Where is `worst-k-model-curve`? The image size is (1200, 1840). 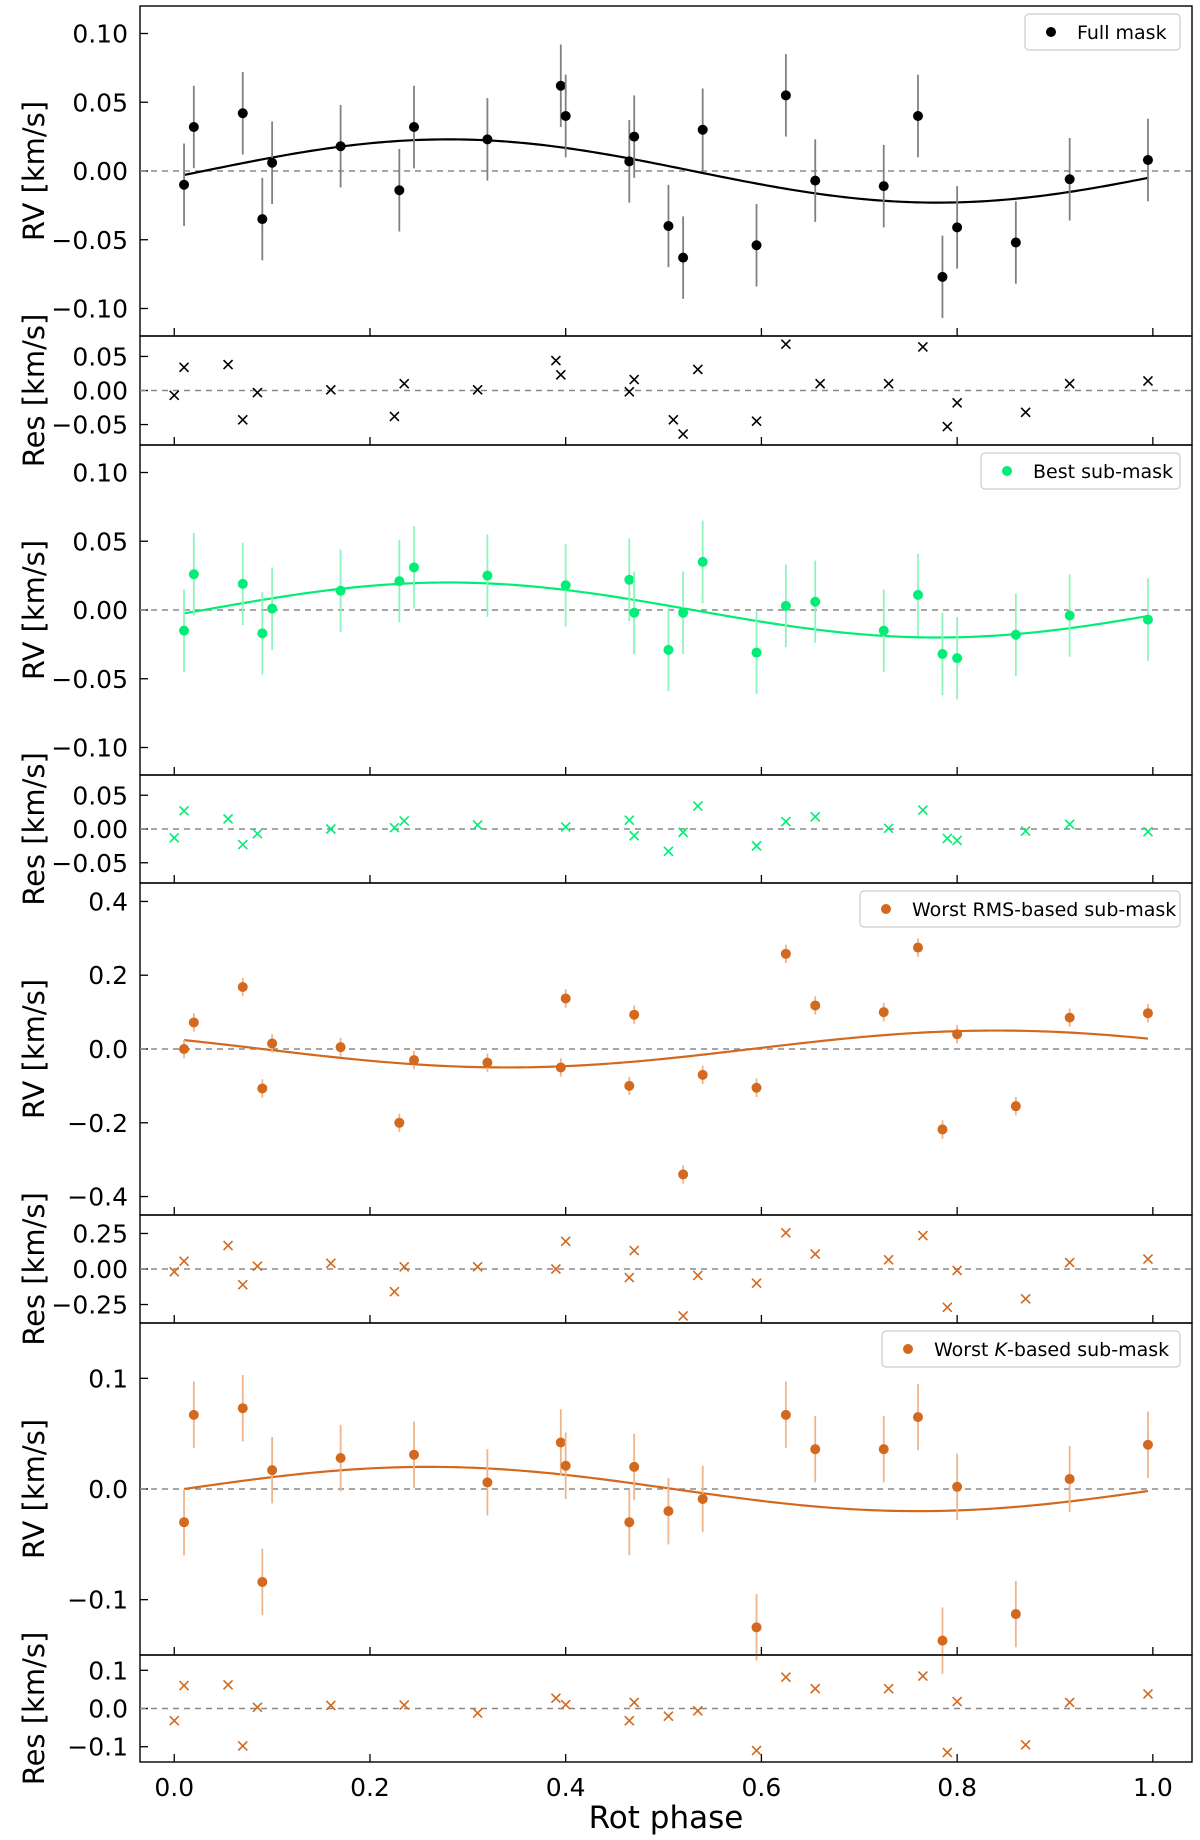
worst-k-model-curve is located at coordinates (666, 1489).